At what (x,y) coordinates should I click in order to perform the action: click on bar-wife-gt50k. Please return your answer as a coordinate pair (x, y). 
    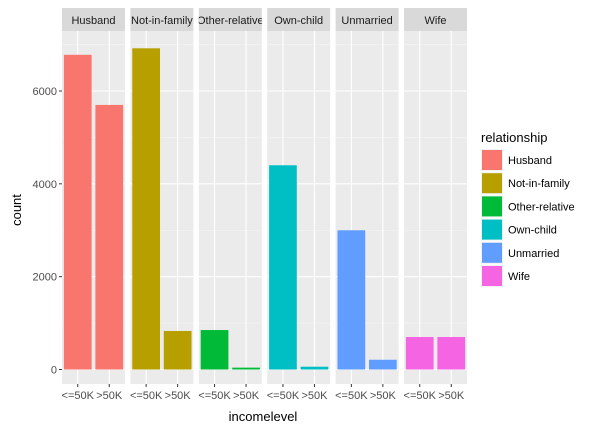
    Looking at the image, I should click on (451, 353).